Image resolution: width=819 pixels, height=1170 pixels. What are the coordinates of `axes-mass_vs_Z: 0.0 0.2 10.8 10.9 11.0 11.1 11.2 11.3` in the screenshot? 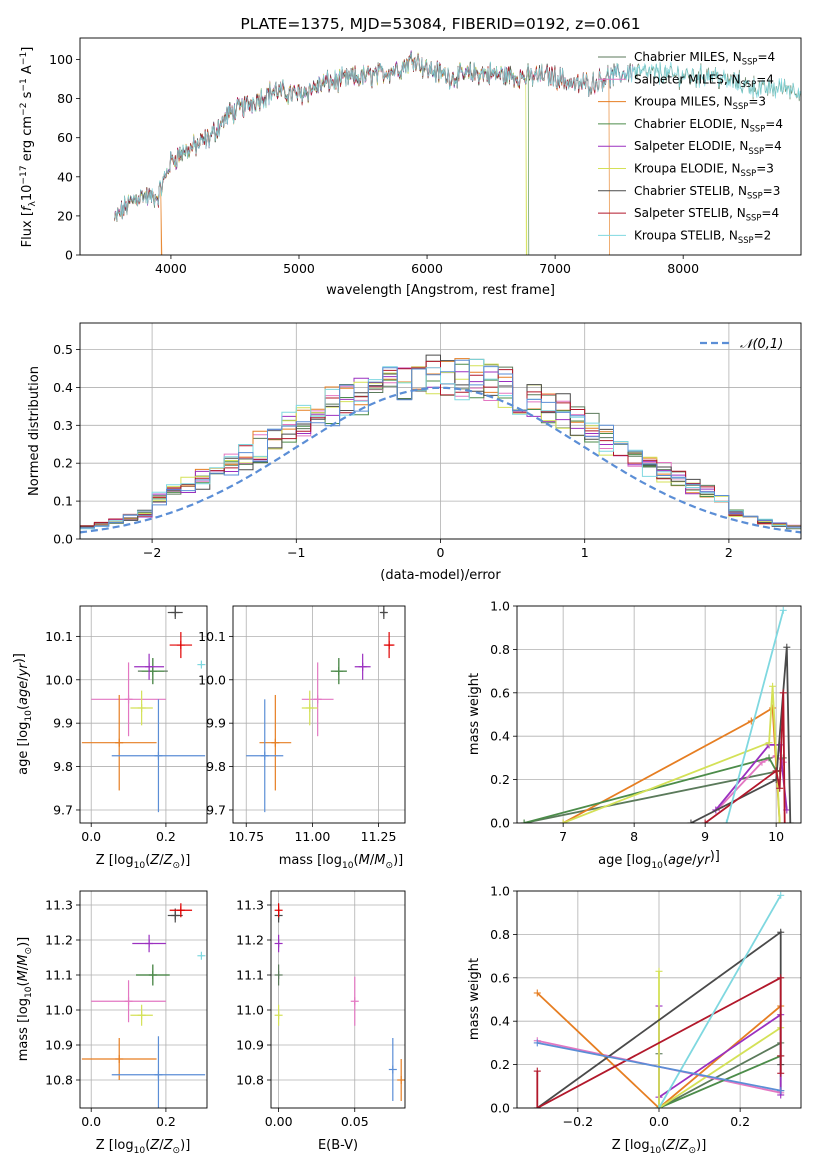 It's located at (126, 1009).